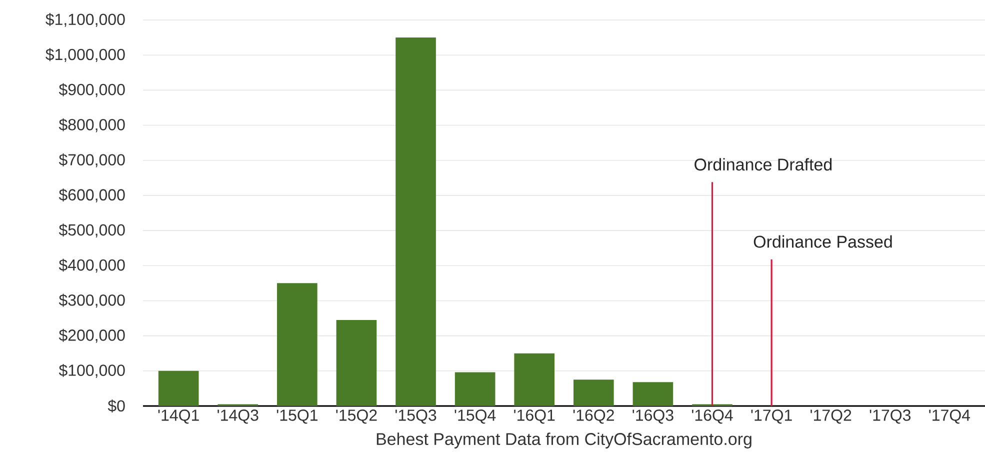 This screenshot has height=466, width=985. What do you see at coordinates (91, 90) in the screenshot?
I see `y-tick-label: $900,000` at bounding box center [91, 90].